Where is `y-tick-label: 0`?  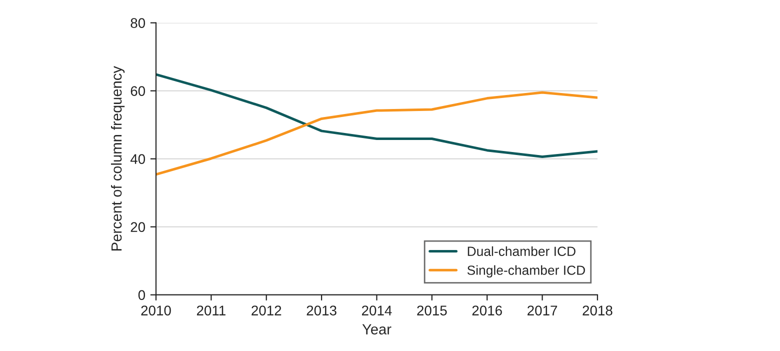
y-tick-label: 0 is located at coordinates (142, 295).